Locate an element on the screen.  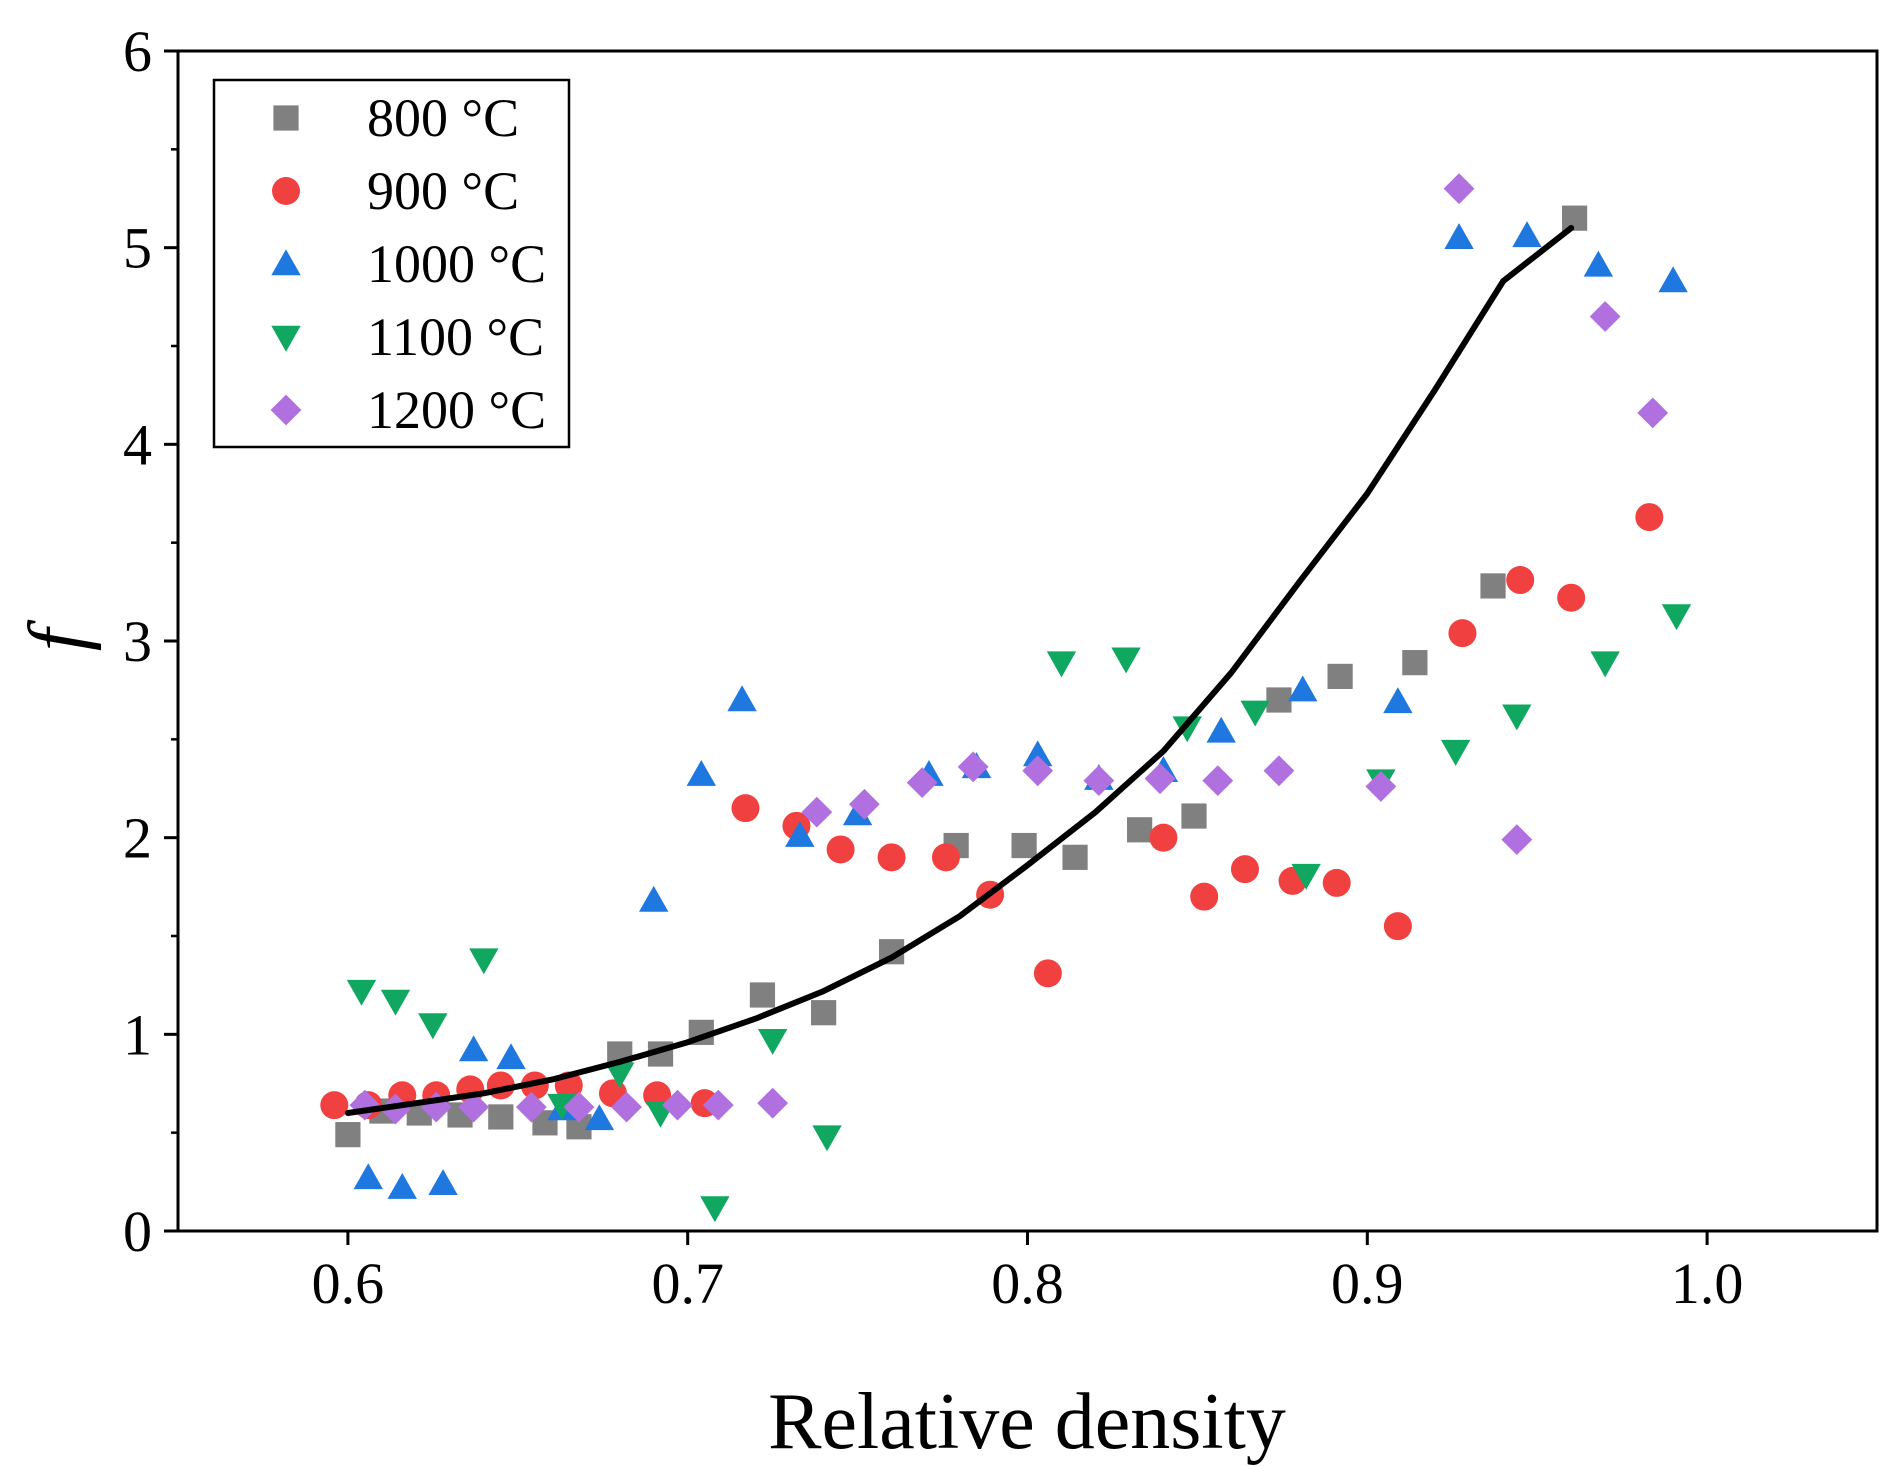
legend-label: 1100 °C is located at coordinates (455, 337).